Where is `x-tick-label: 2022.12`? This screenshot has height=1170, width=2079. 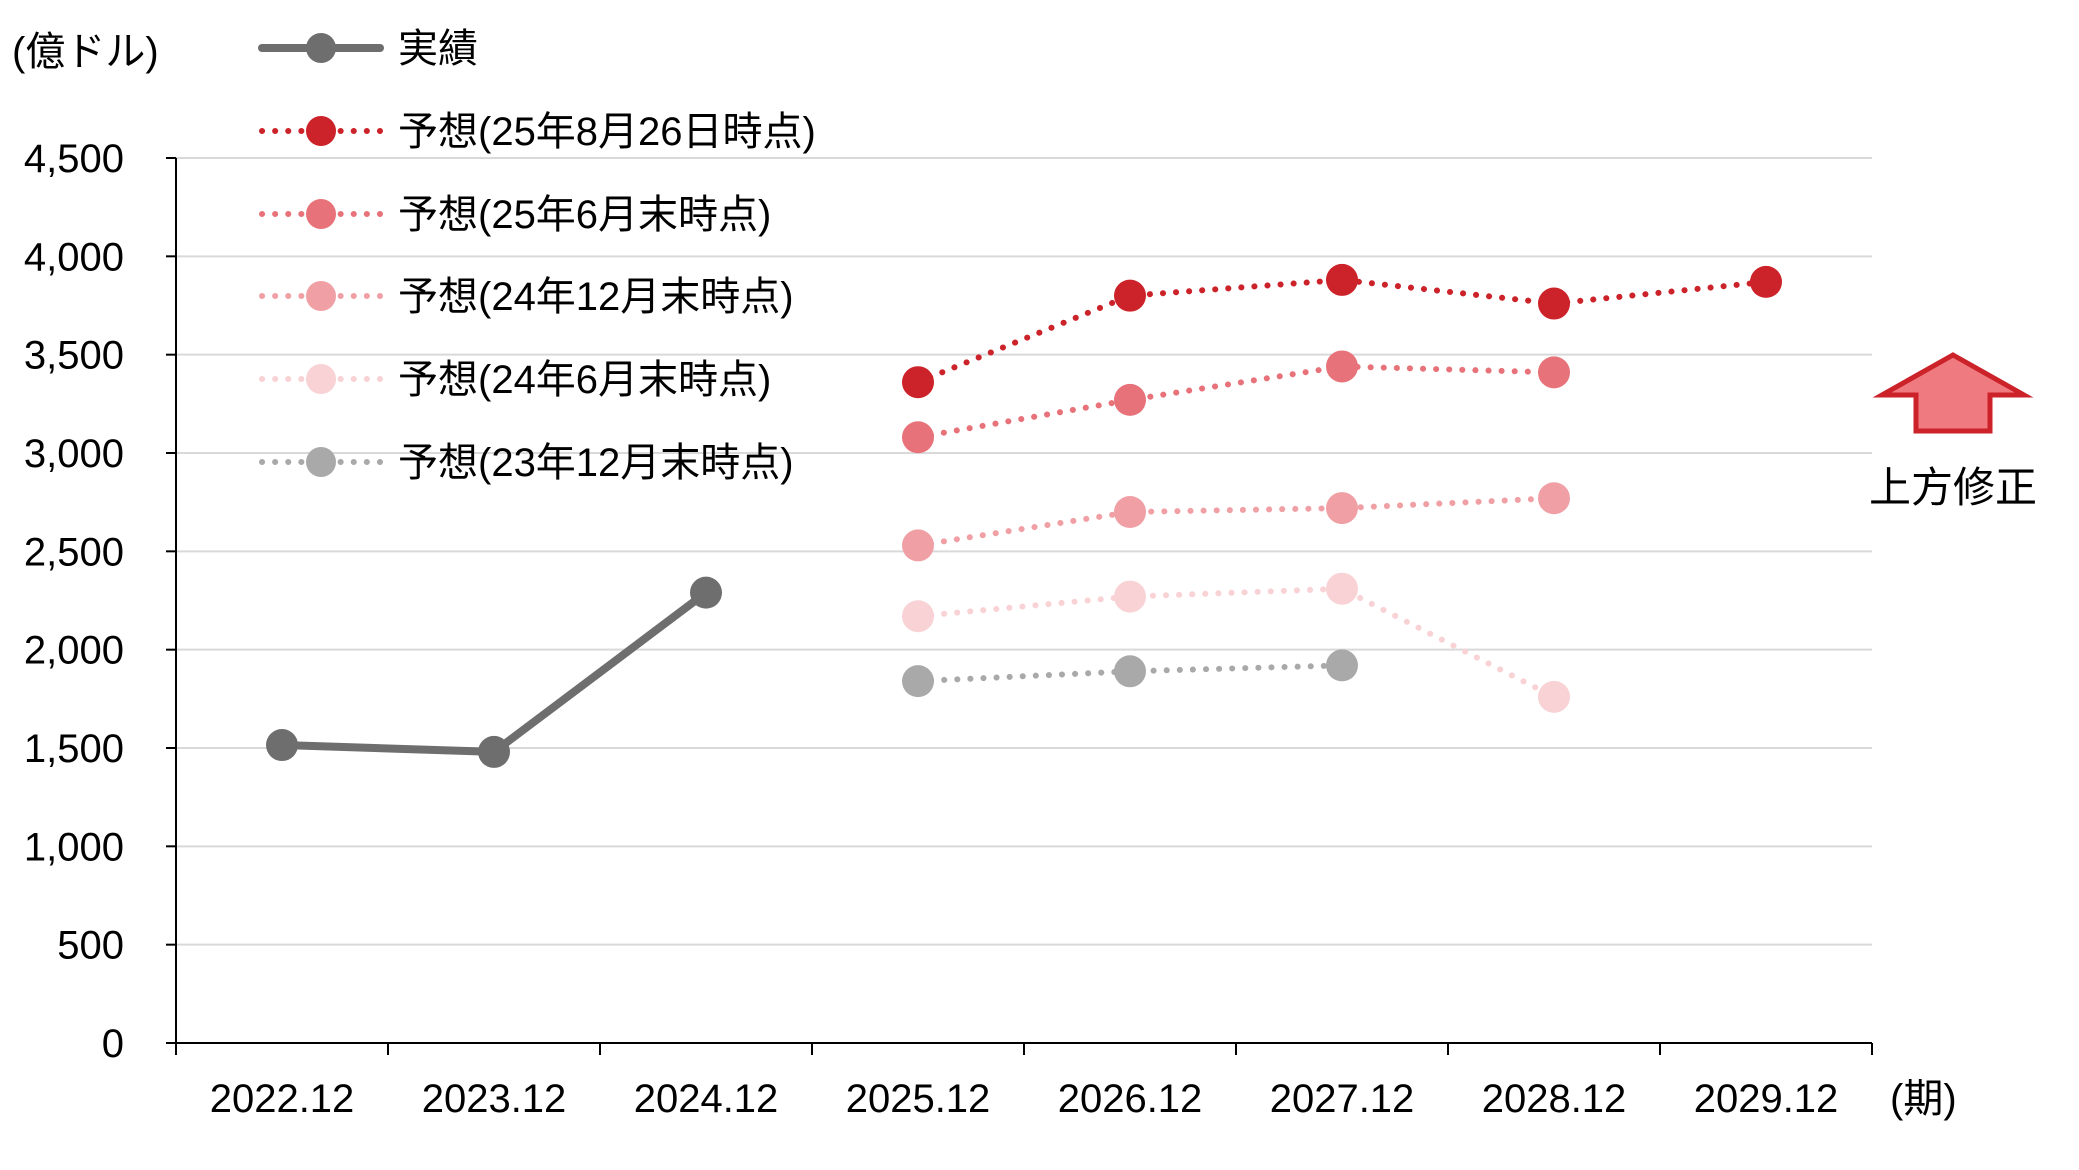 x-tick-label: 2022.12 is located at coordinates (282, 1099).